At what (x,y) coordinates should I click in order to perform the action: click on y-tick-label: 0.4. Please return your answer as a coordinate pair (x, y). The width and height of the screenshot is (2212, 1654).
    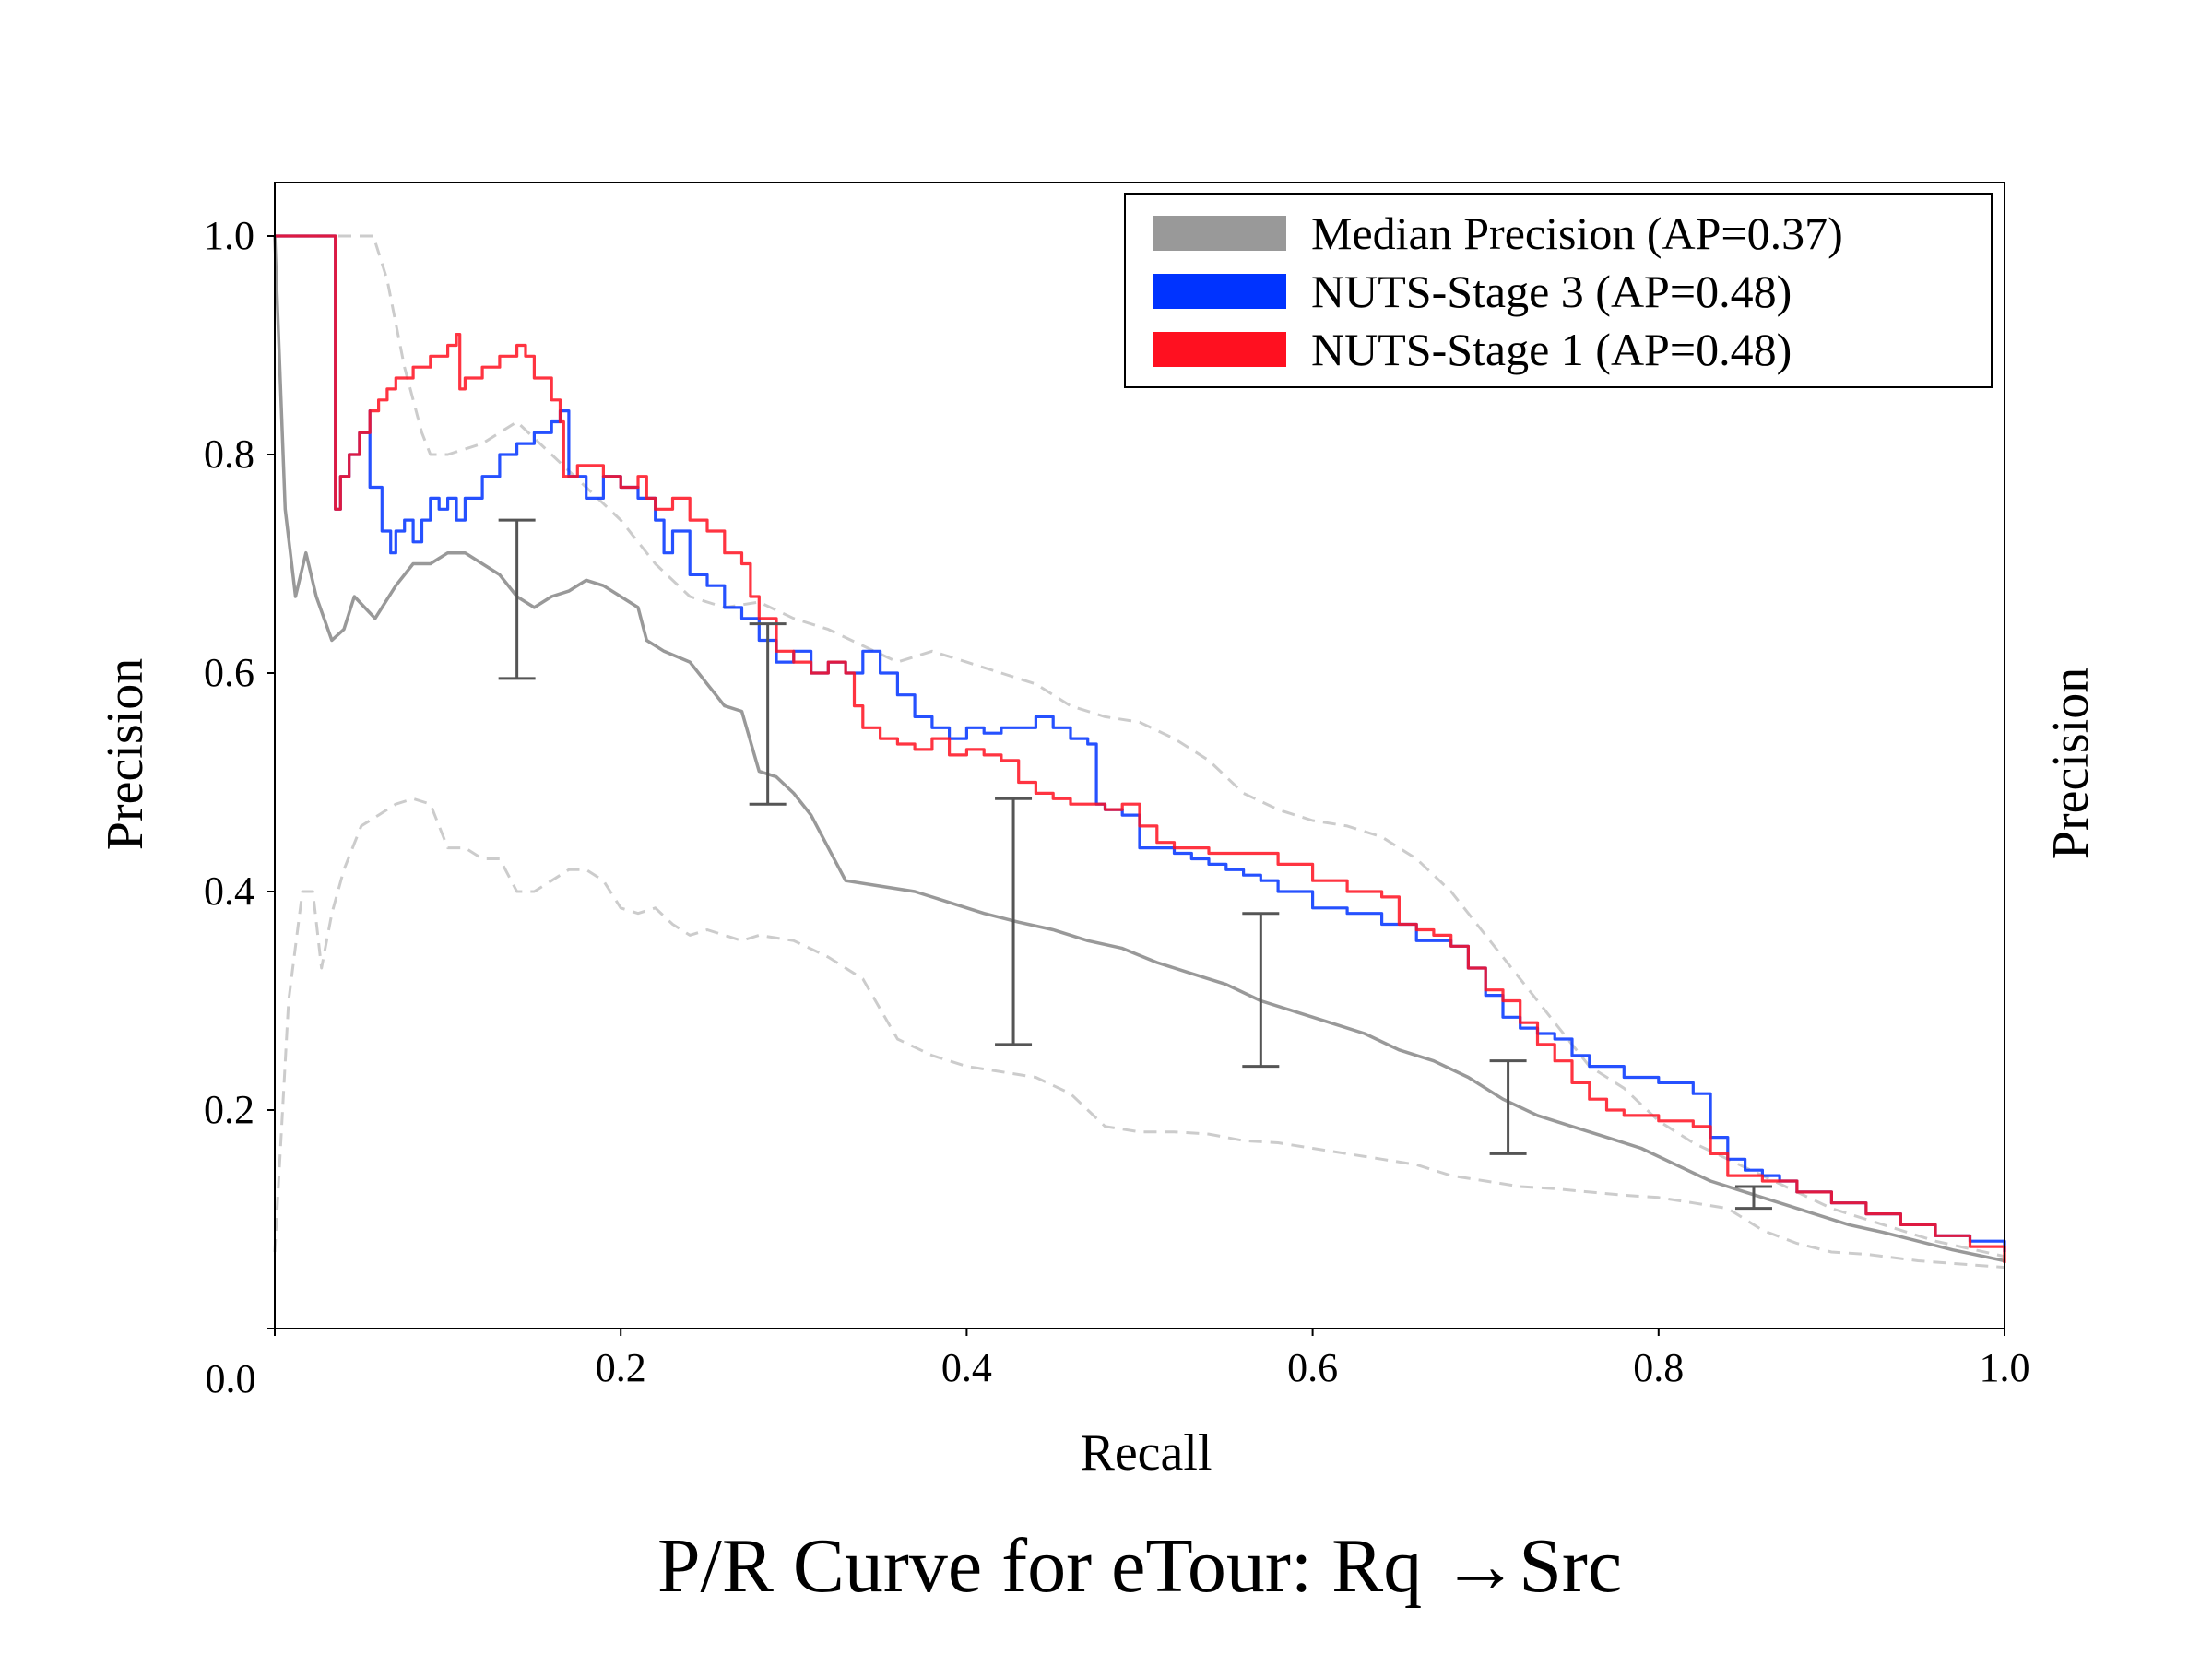
    Looking at the image, I should click on (229, 891).